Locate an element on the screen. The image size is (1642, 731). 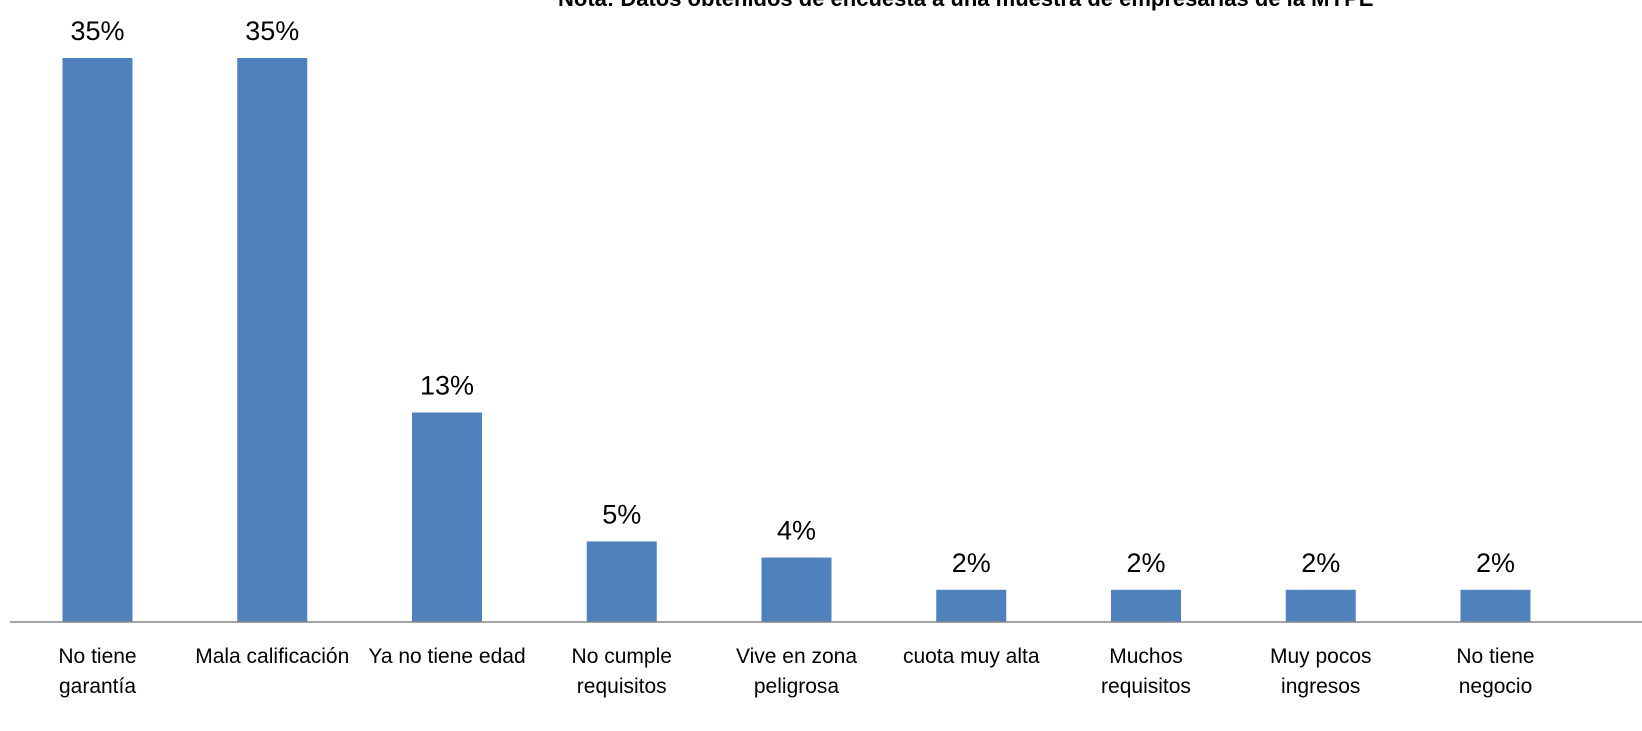
category-label: cuota muy alta is located at coordinates (971, 656).